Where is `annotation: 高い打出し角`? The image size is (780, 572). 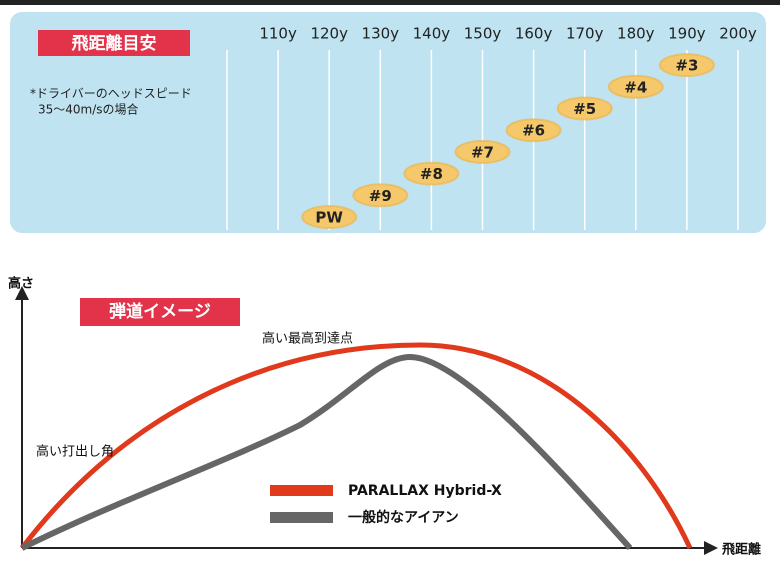
annotation: 高い打出し角 is located at coordinates (75, 452).